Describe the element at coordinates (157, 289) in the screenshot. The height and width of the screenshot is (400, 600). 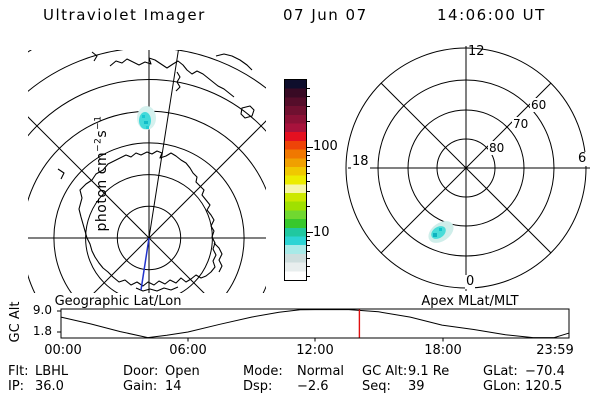
I see `coast-detail-south` at that location.